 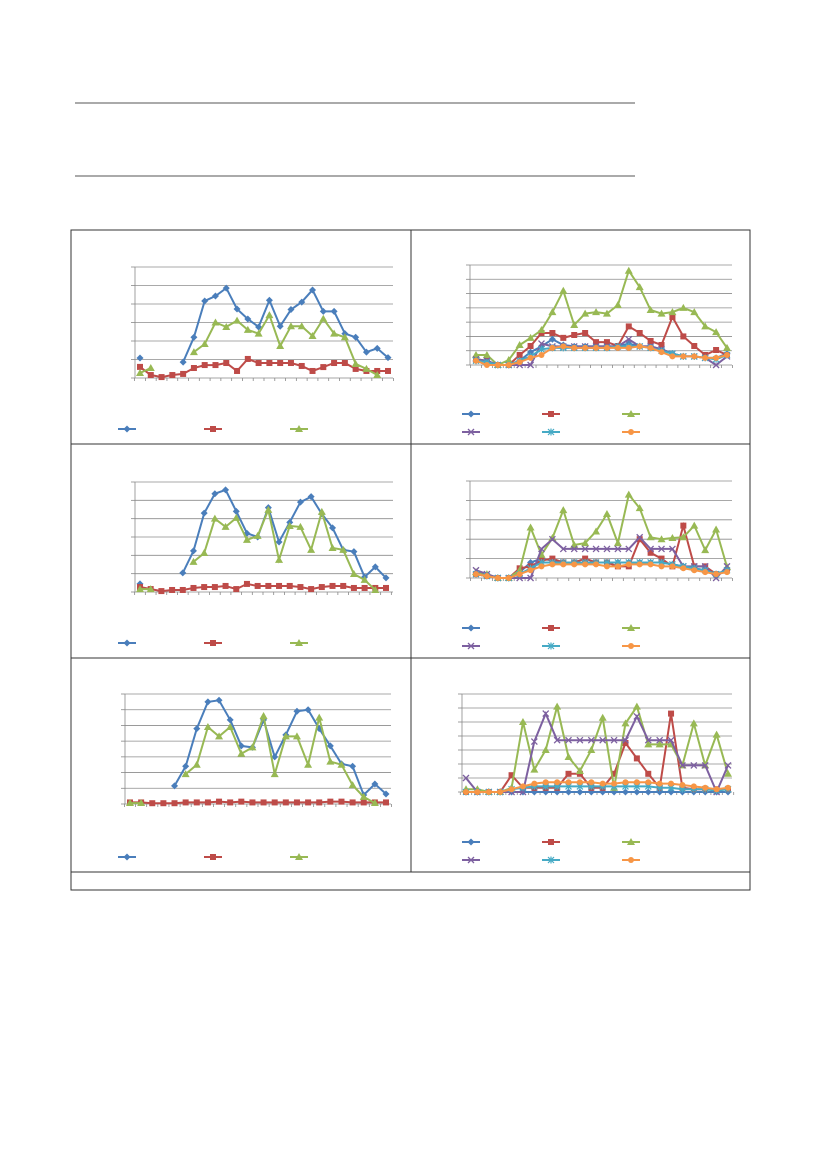 What do you see at coordinates (255, 564) in the screenshot?
I see `chart` at bounding box center [255, 564].